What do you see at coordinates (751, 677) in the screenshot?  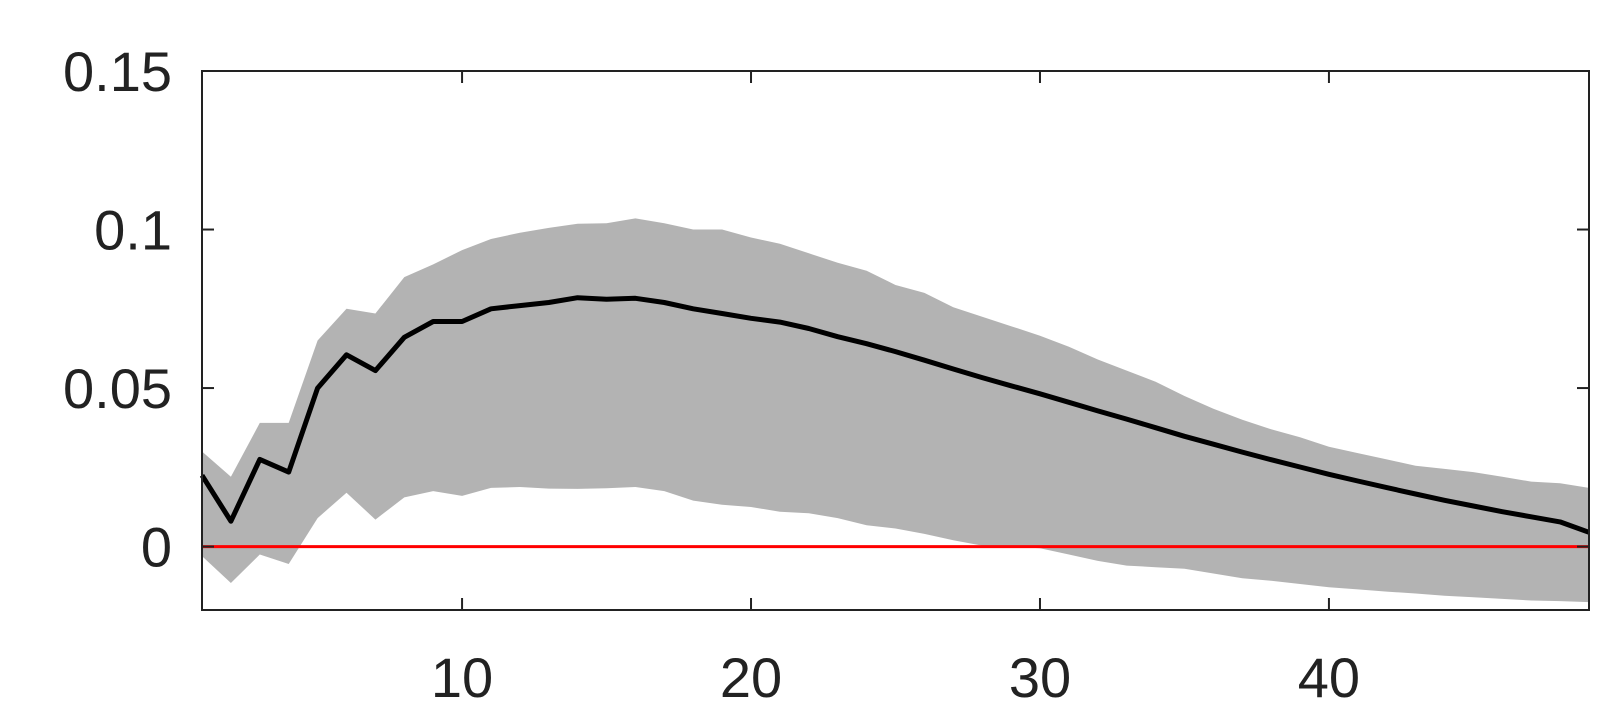 I see `x-tick-label: 20` at bounding box center [751, 677].